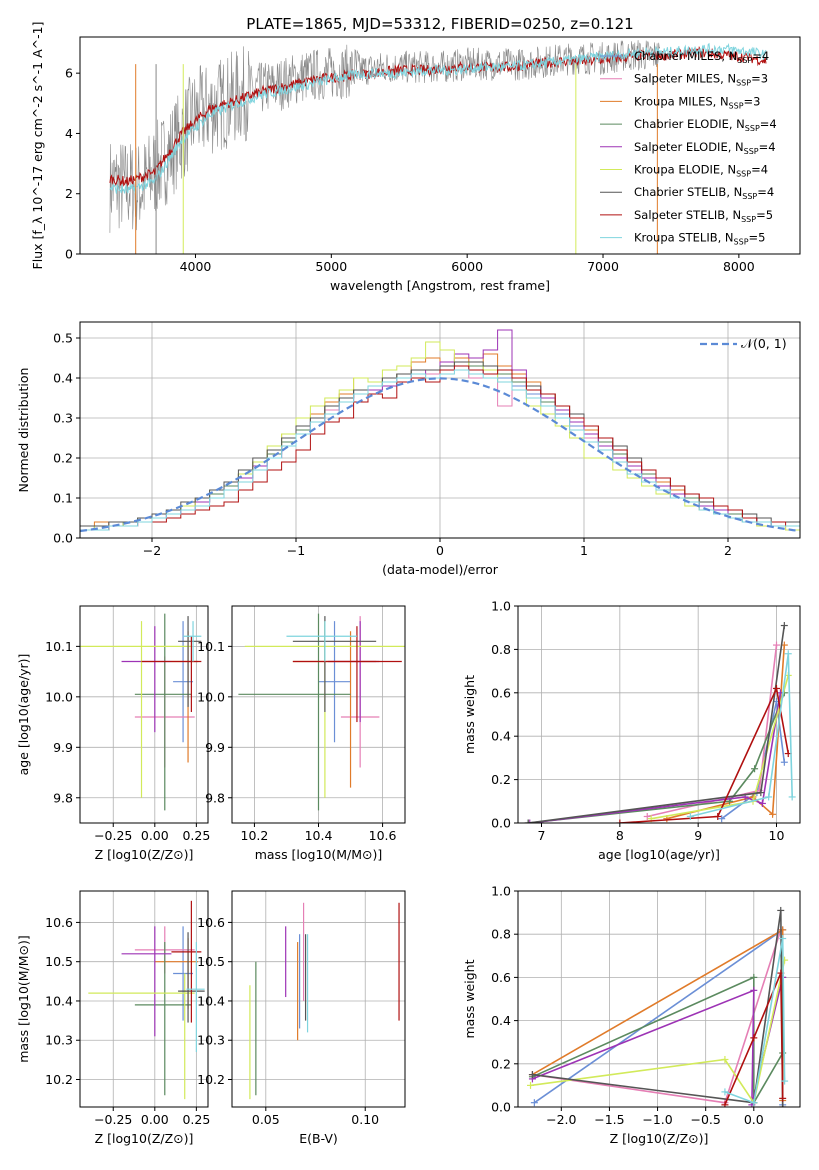 This screenshot has height=1170, width=819. I want to click on age-vs-mass-plot-area, so click(321, 712).